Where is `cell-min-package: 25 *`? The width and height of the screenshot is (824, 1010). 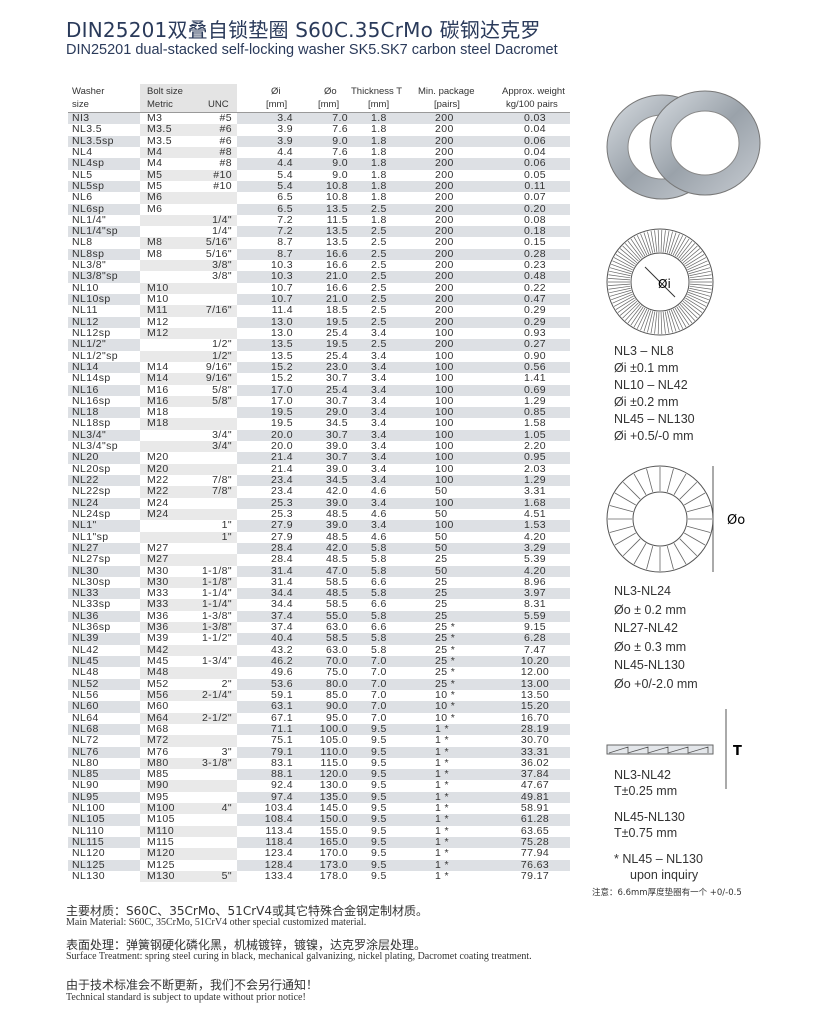
cell-min-package: 25 * is located at coordinates (445, 683).